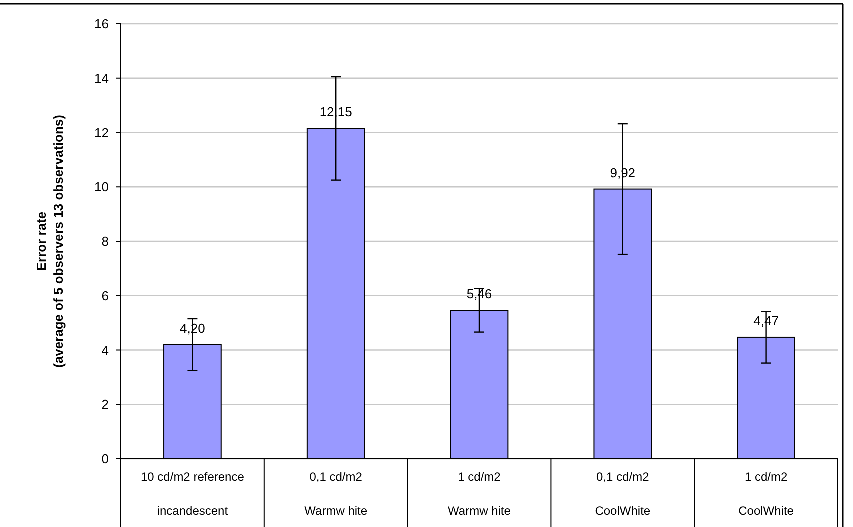  What do you see at coordinates (101, 187) in the screenshot?
I see `y-tick-label: 10` at bounding box center [101, 187].